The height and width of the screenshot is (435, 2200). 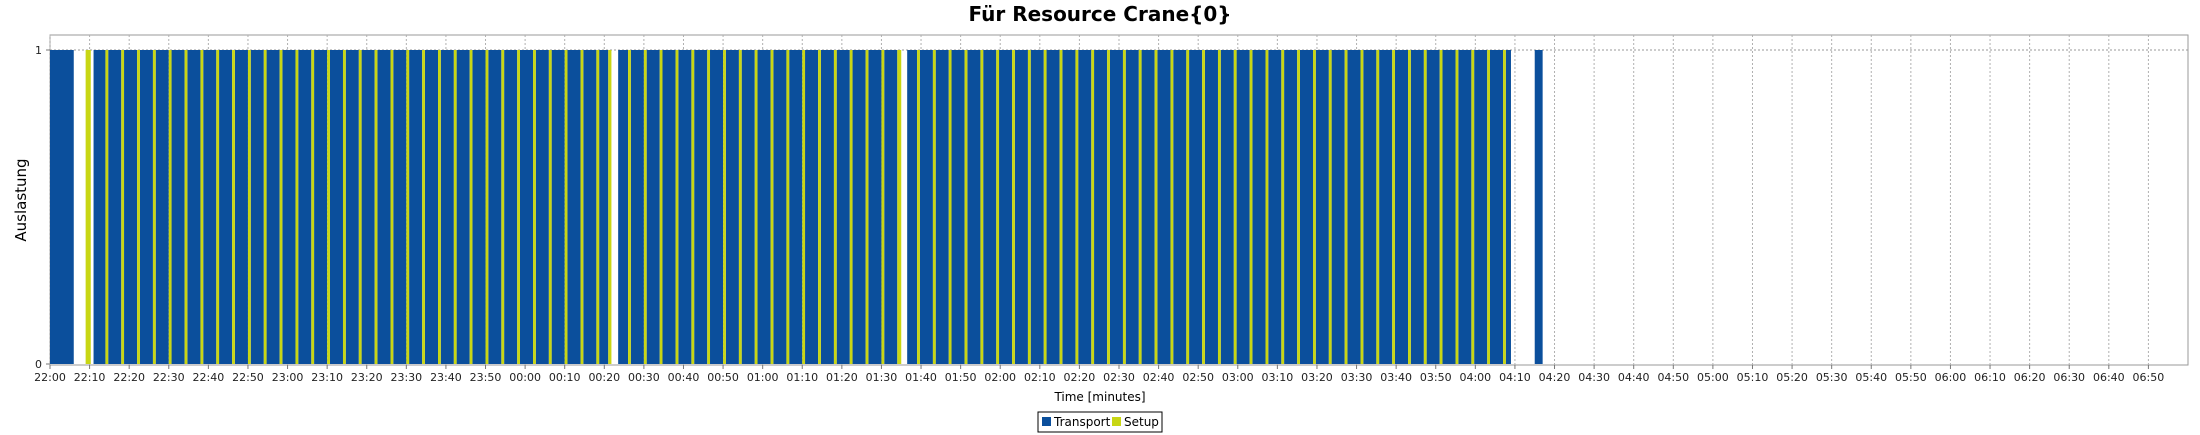 I want to click on x-tick-label: 05:30, so click(x=1832, y=377).